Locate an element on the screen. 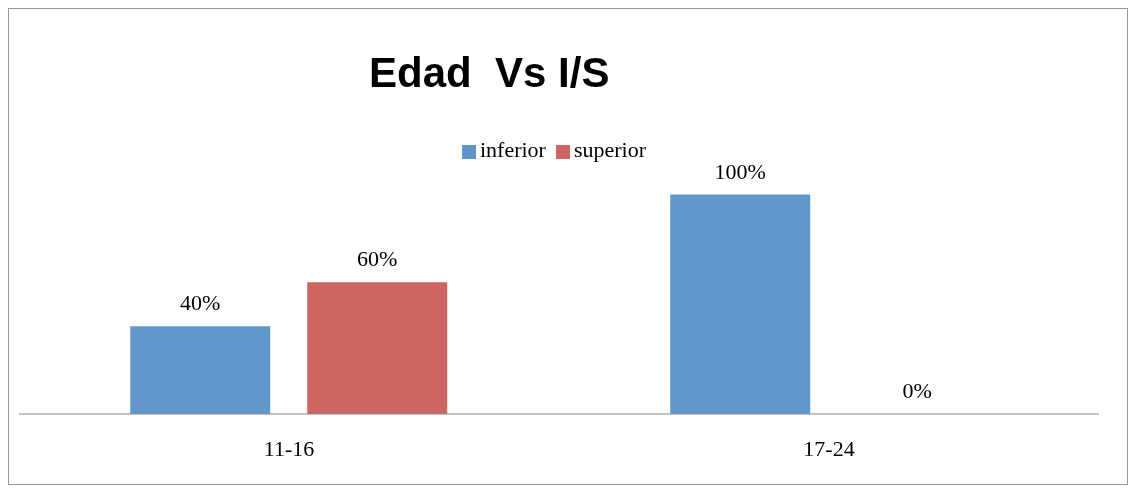 This screenshot has height=493, width=1136. legend-label: superior is located at coordinates (610, 149).